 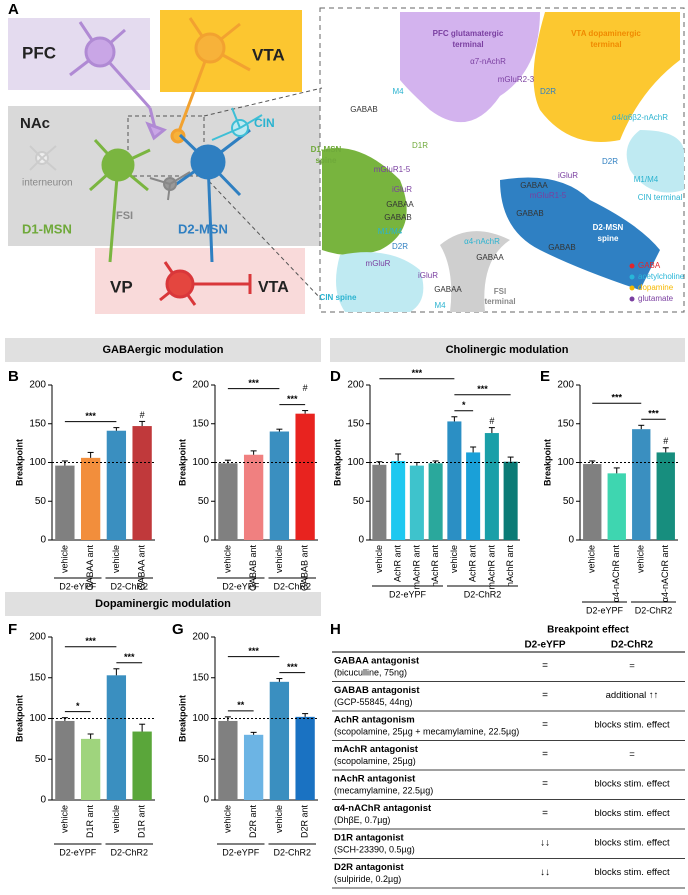 What do you see at coordinates (177, 376) in the screenshot?
I see `panel-letter: C` at bounding box center [177, 376].